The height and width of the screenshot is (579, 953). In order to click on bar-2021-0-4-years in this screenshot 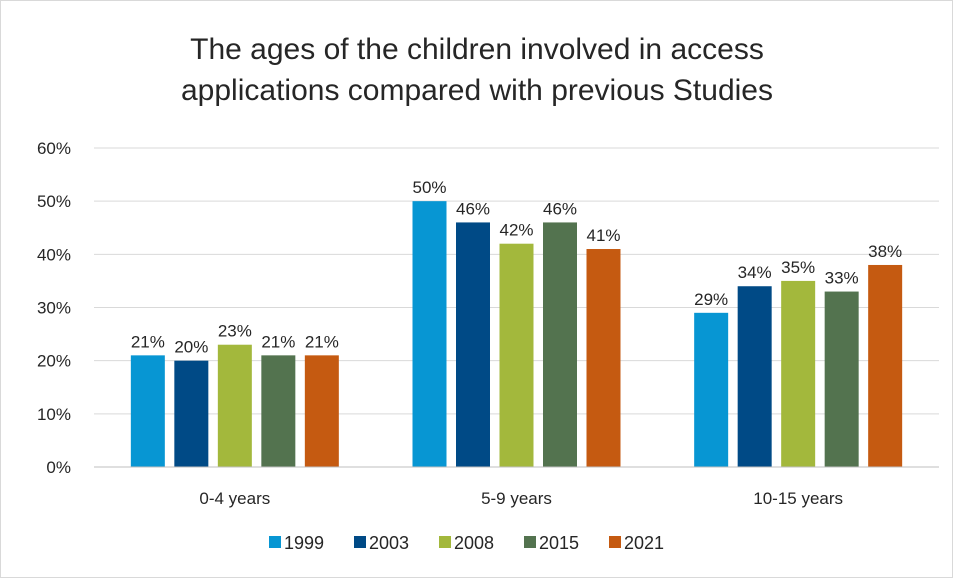, I will do `click(321, 411)`.